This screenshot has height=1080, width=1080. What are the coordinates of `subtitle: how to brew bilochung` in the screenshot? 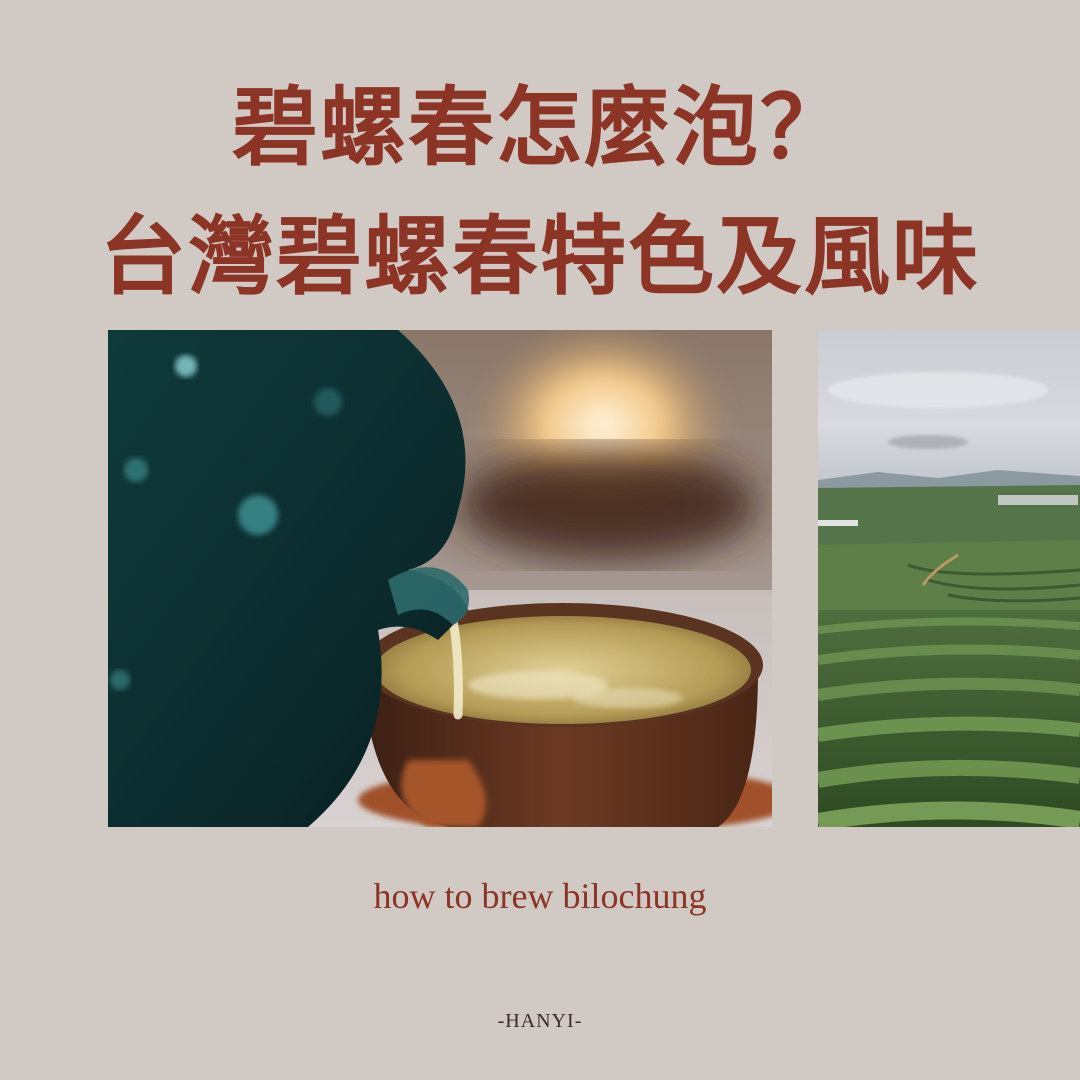 It's located at (540, 896).